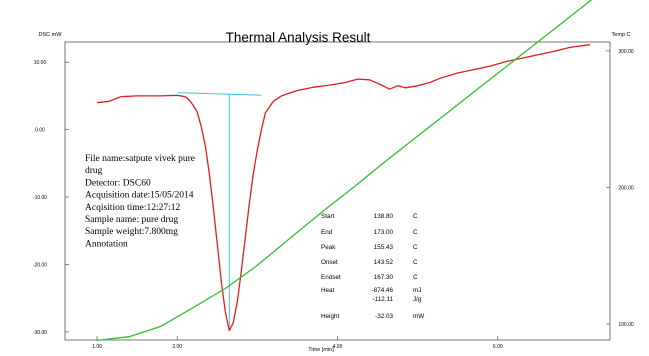 This screenshot has width=649, height=356. What do you see at coordinates (40, 333) in the screenshot?
I see `y-left-tick-label: -30.00` at bounding box center [40, 333].